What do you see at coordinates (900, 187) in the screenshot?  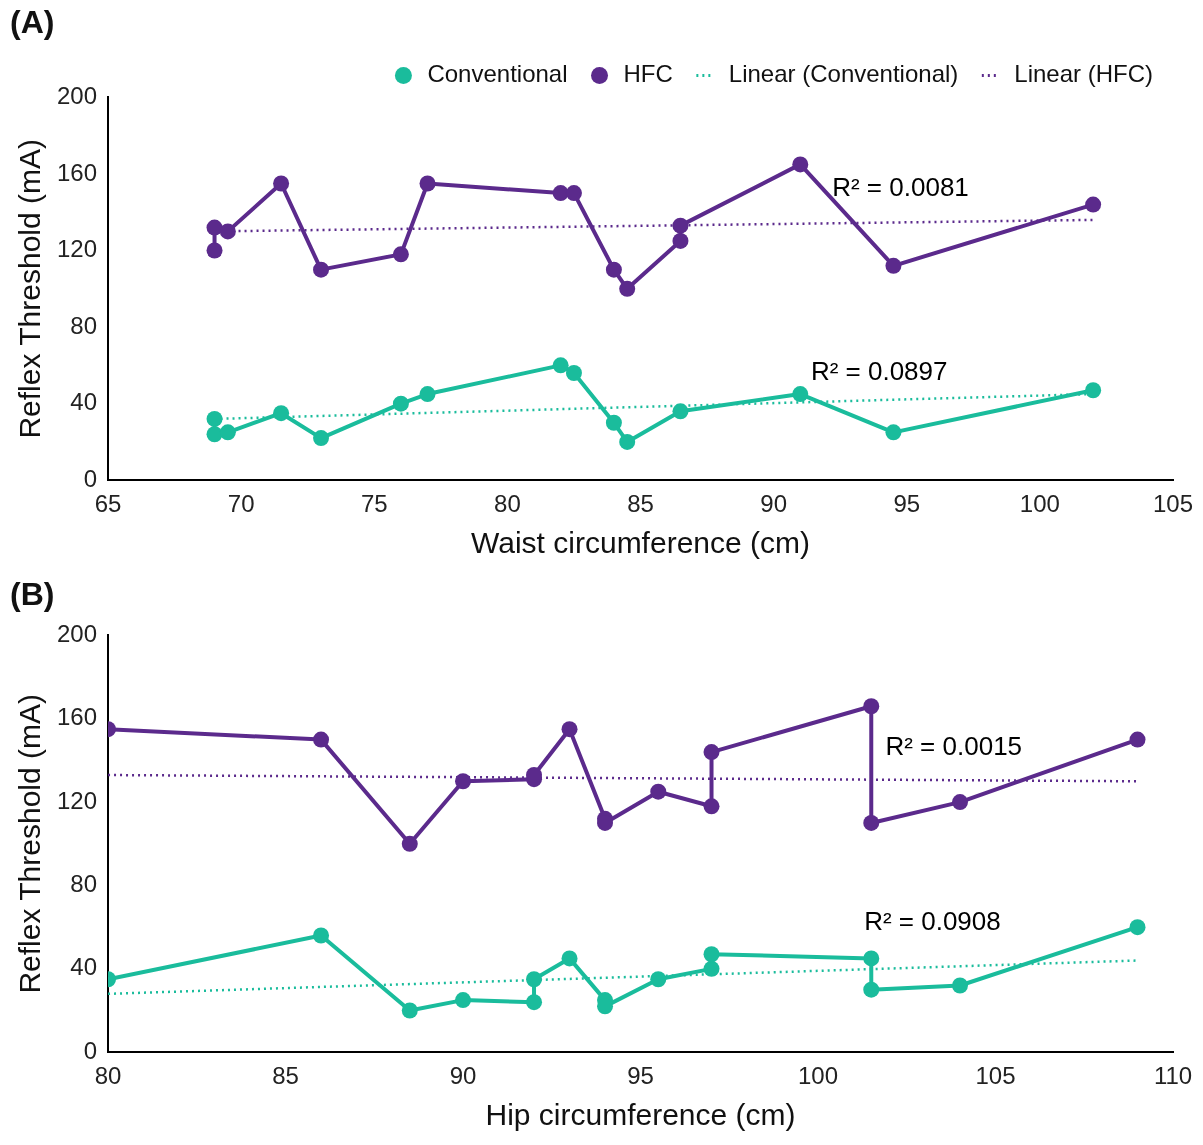 I see `annotation: R² = 0.0081` at bounding box center [900, 187].